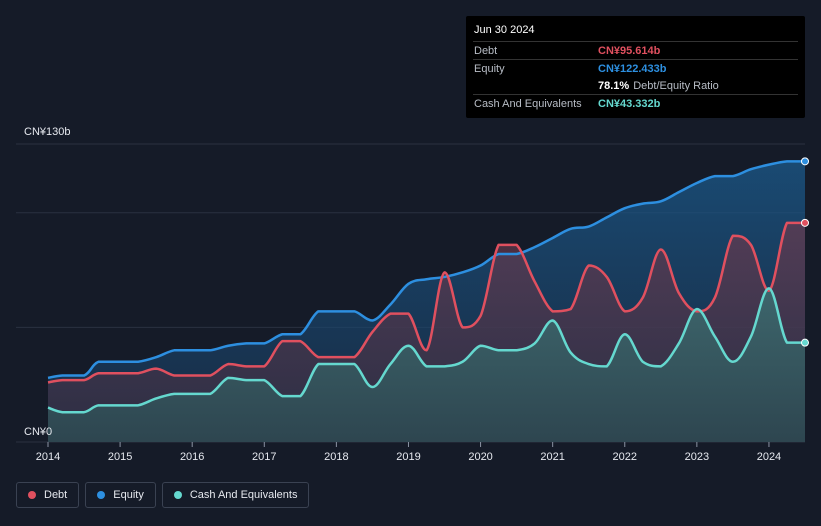 The width and height of the screenshot is (821, 526). What do you see at coordinates (629, 103) in the screenshot?
I see `tooltip-value-cash: CN¥43.332b` at bounding box center [629, 103].